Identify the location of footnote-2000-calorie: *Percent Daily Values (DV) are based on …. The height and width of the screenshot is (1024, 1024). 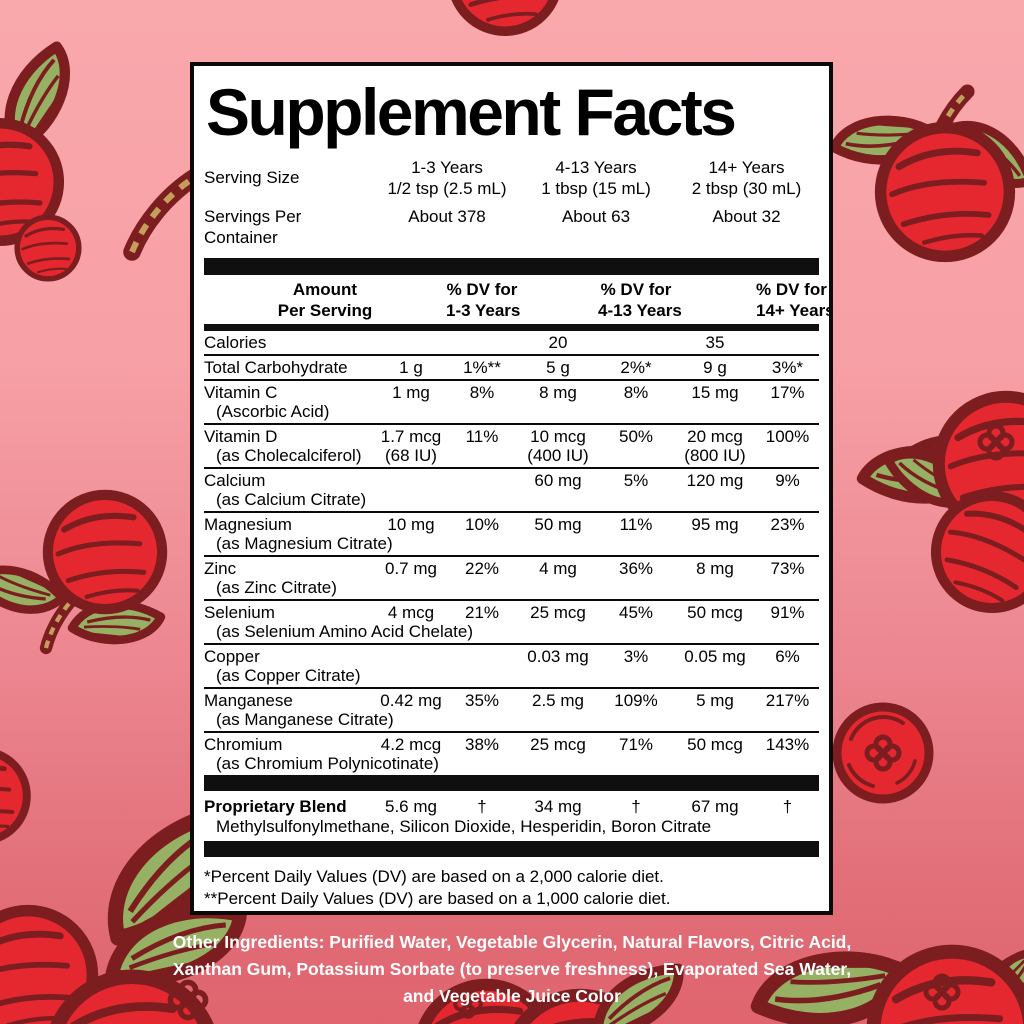
(434, 876).